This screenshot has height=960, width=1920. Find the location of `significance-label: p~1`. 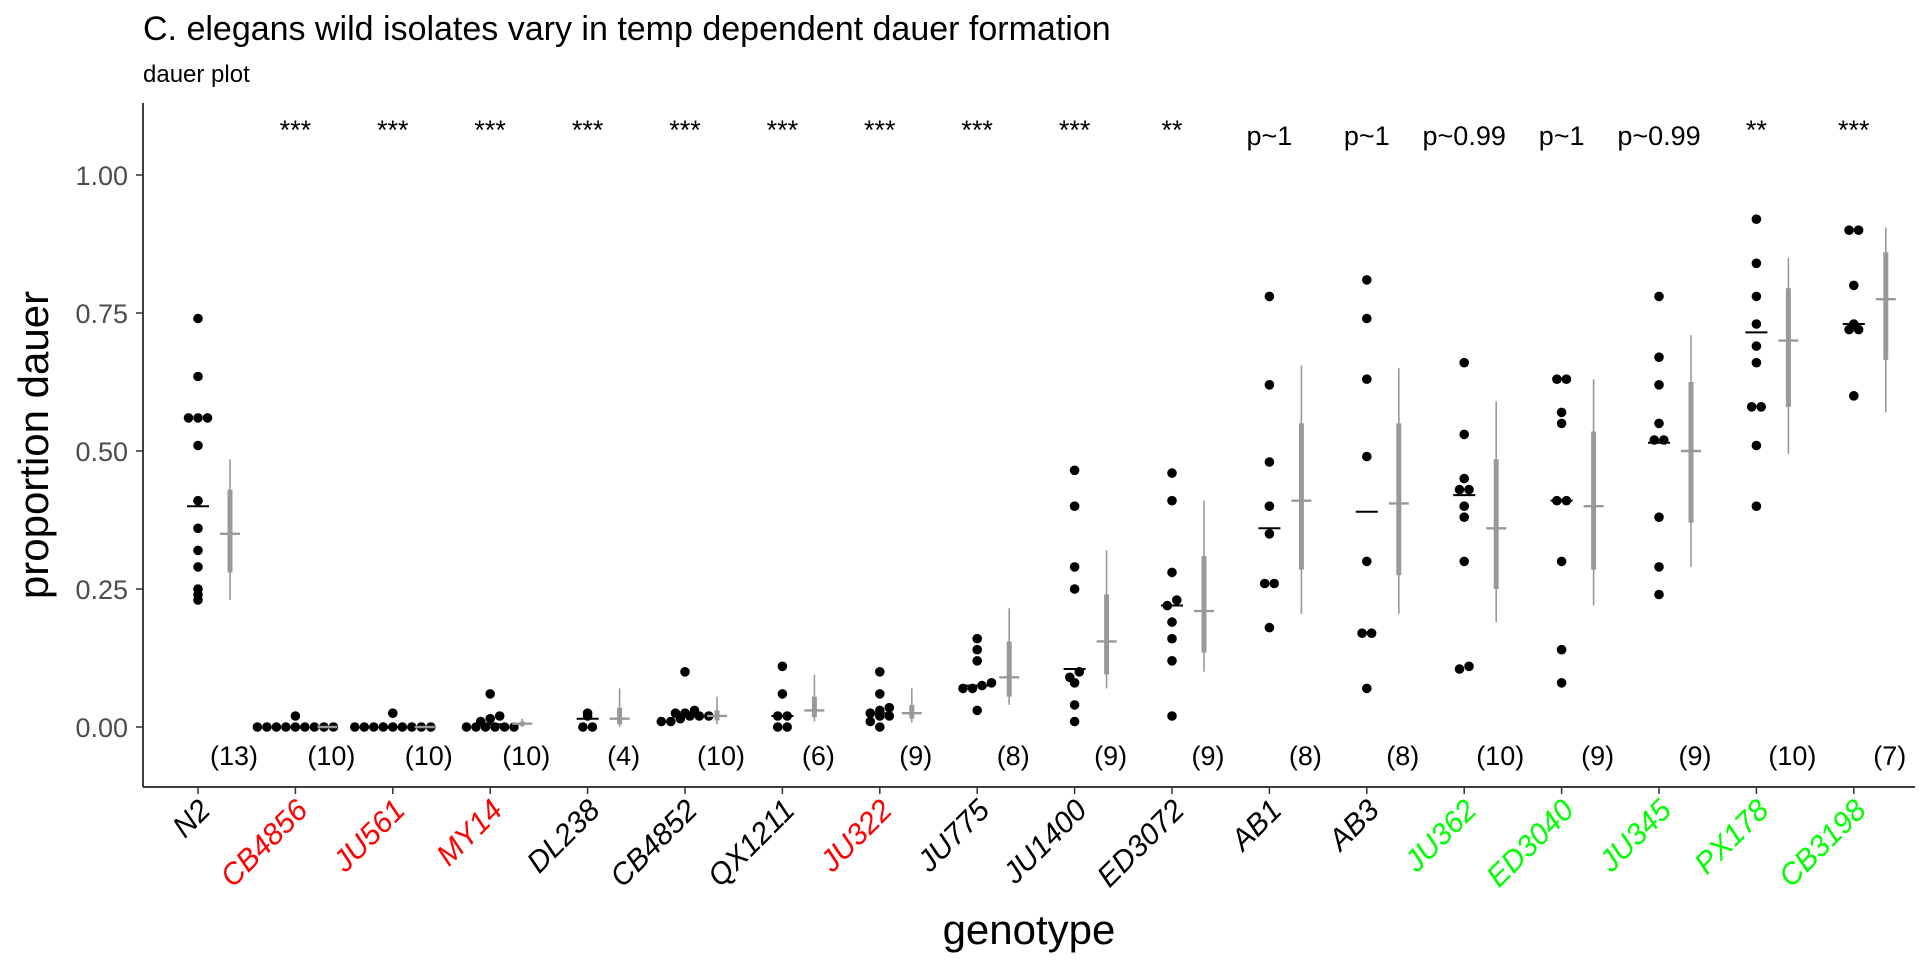

significance-label: p~1 is located at coordinates (1367, 136).